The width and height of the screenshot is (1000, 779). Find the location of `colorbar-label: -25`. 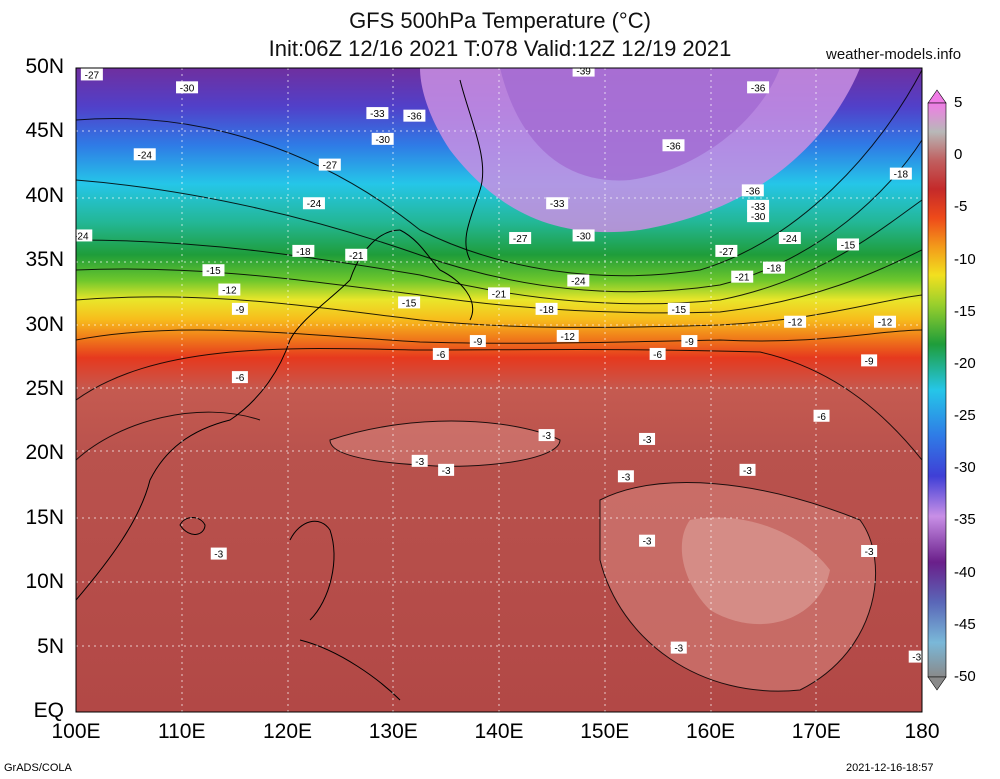

colorbar-label: -25 is located at coordinates (965, 416).